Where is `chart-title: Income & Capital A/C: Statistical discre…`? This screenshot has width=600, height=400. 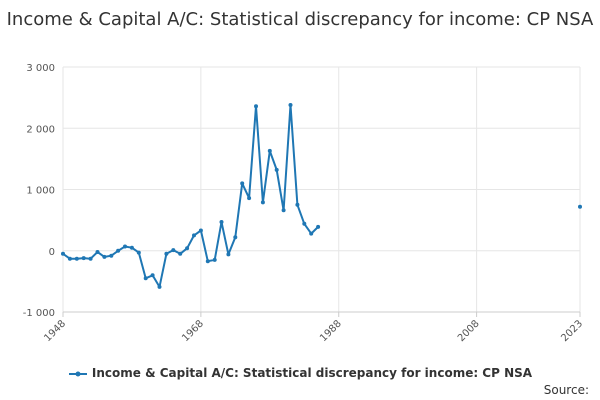 chart-title: Income & Capital A/C: Statistical discre… is located at coordinates (300, 19).